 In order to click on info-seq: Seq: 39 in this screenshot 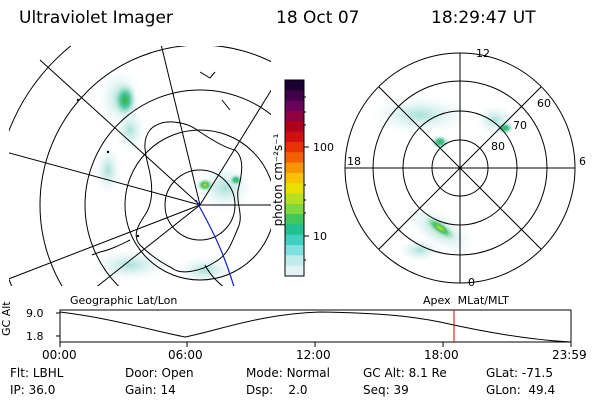, I will do `click(386, 390)`.